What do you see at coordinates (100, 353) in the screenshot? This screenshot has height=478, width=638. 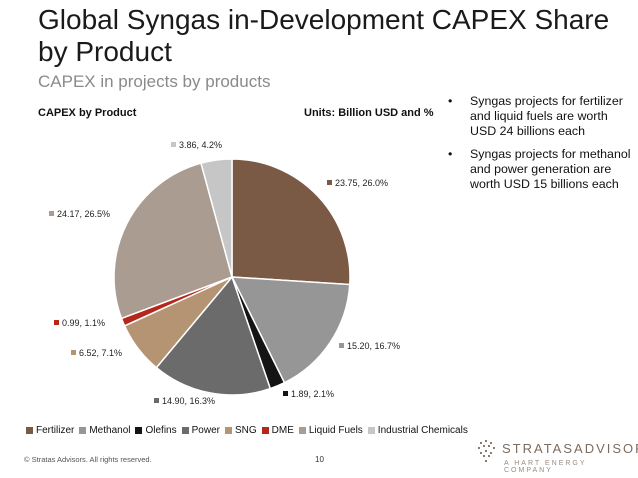 I see `data-label: 6.52, 7.1%` at bounding box center [100, 353].